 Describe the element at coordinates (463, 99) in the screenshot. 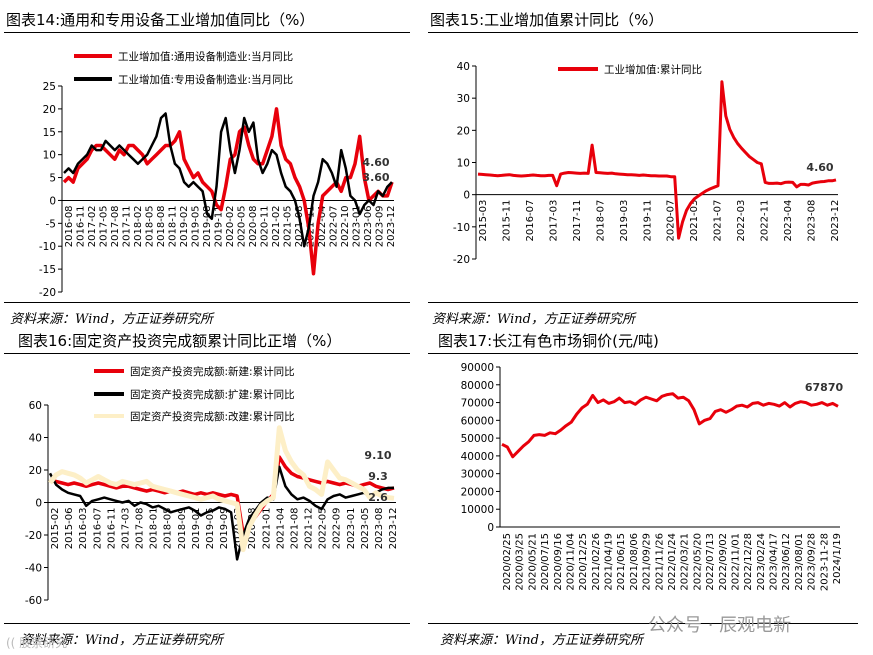

I see `c15-y-tick-label-5: 30` at that location.